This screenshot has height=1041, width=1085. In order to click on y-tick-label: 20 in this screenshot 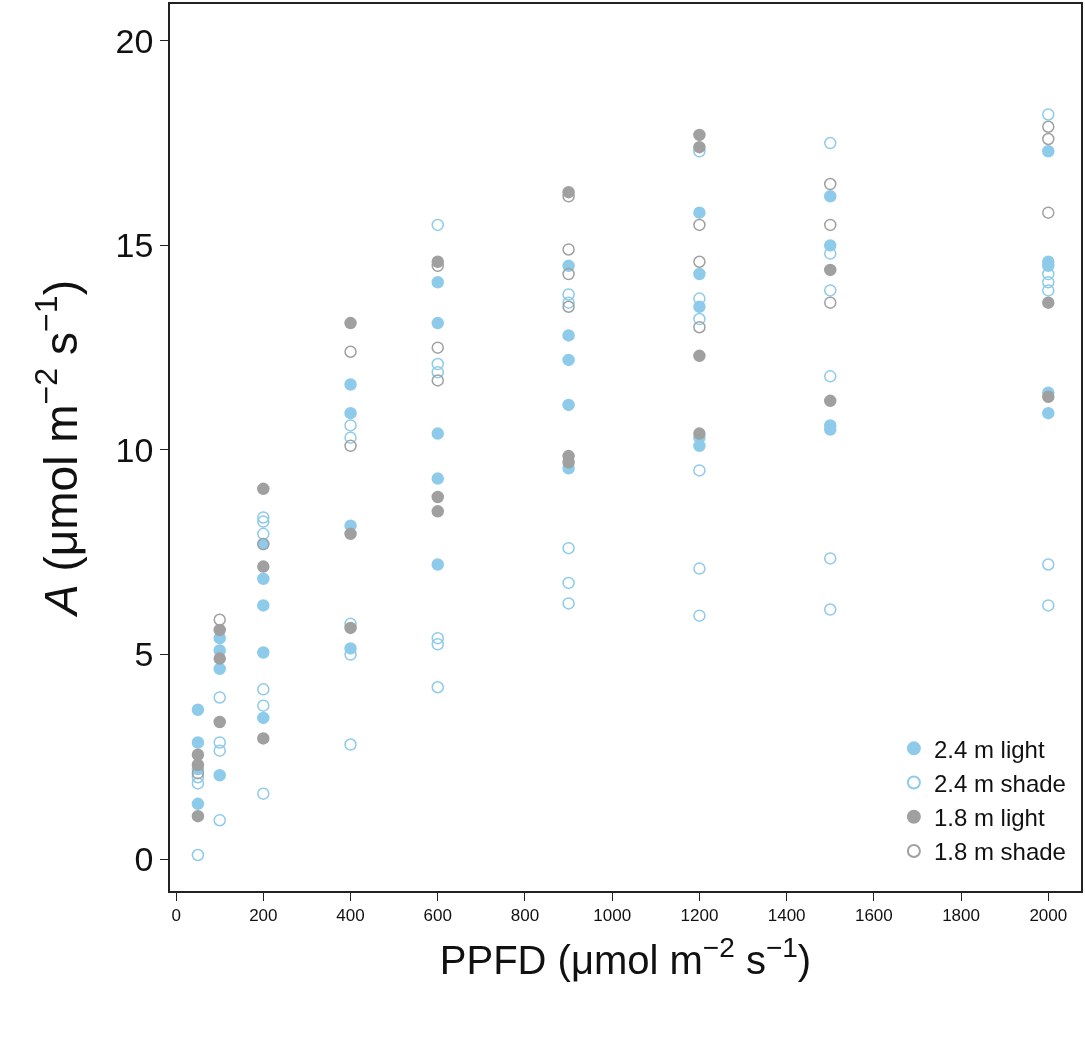, I will do `click(134, 40)`.